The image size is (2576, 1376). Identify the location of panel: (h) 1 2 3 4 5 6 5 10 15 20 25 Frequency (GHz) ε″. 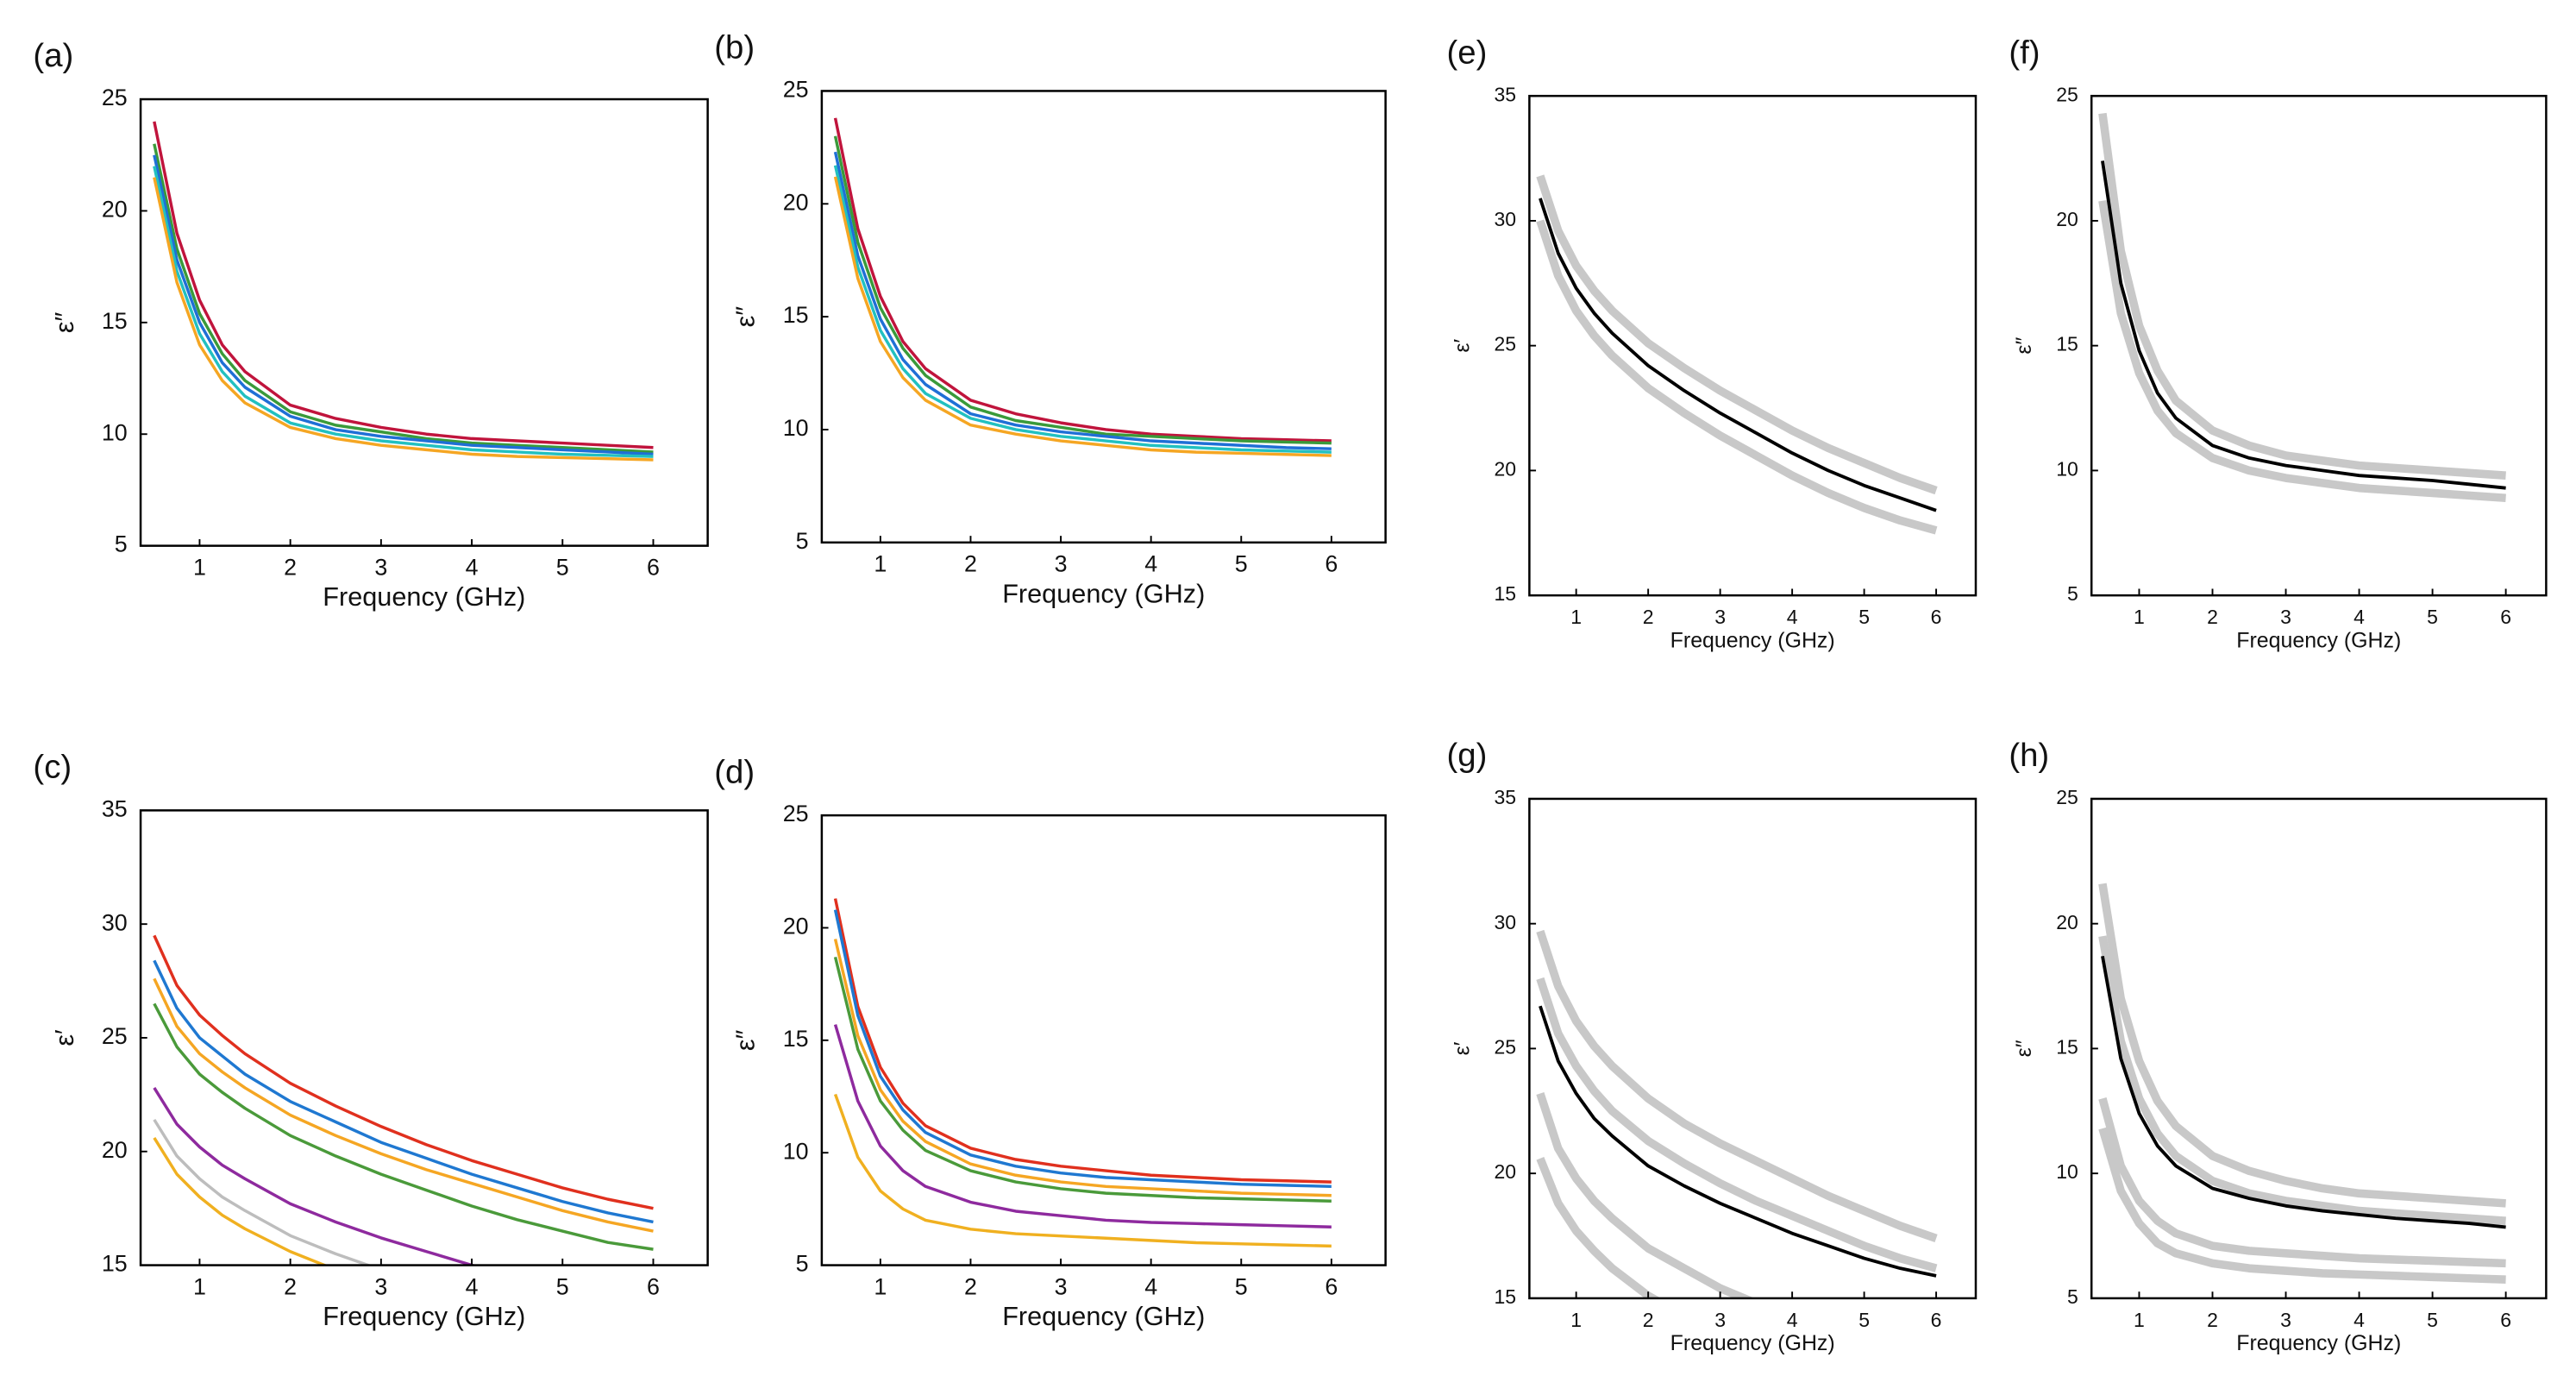
(2278, 1046).